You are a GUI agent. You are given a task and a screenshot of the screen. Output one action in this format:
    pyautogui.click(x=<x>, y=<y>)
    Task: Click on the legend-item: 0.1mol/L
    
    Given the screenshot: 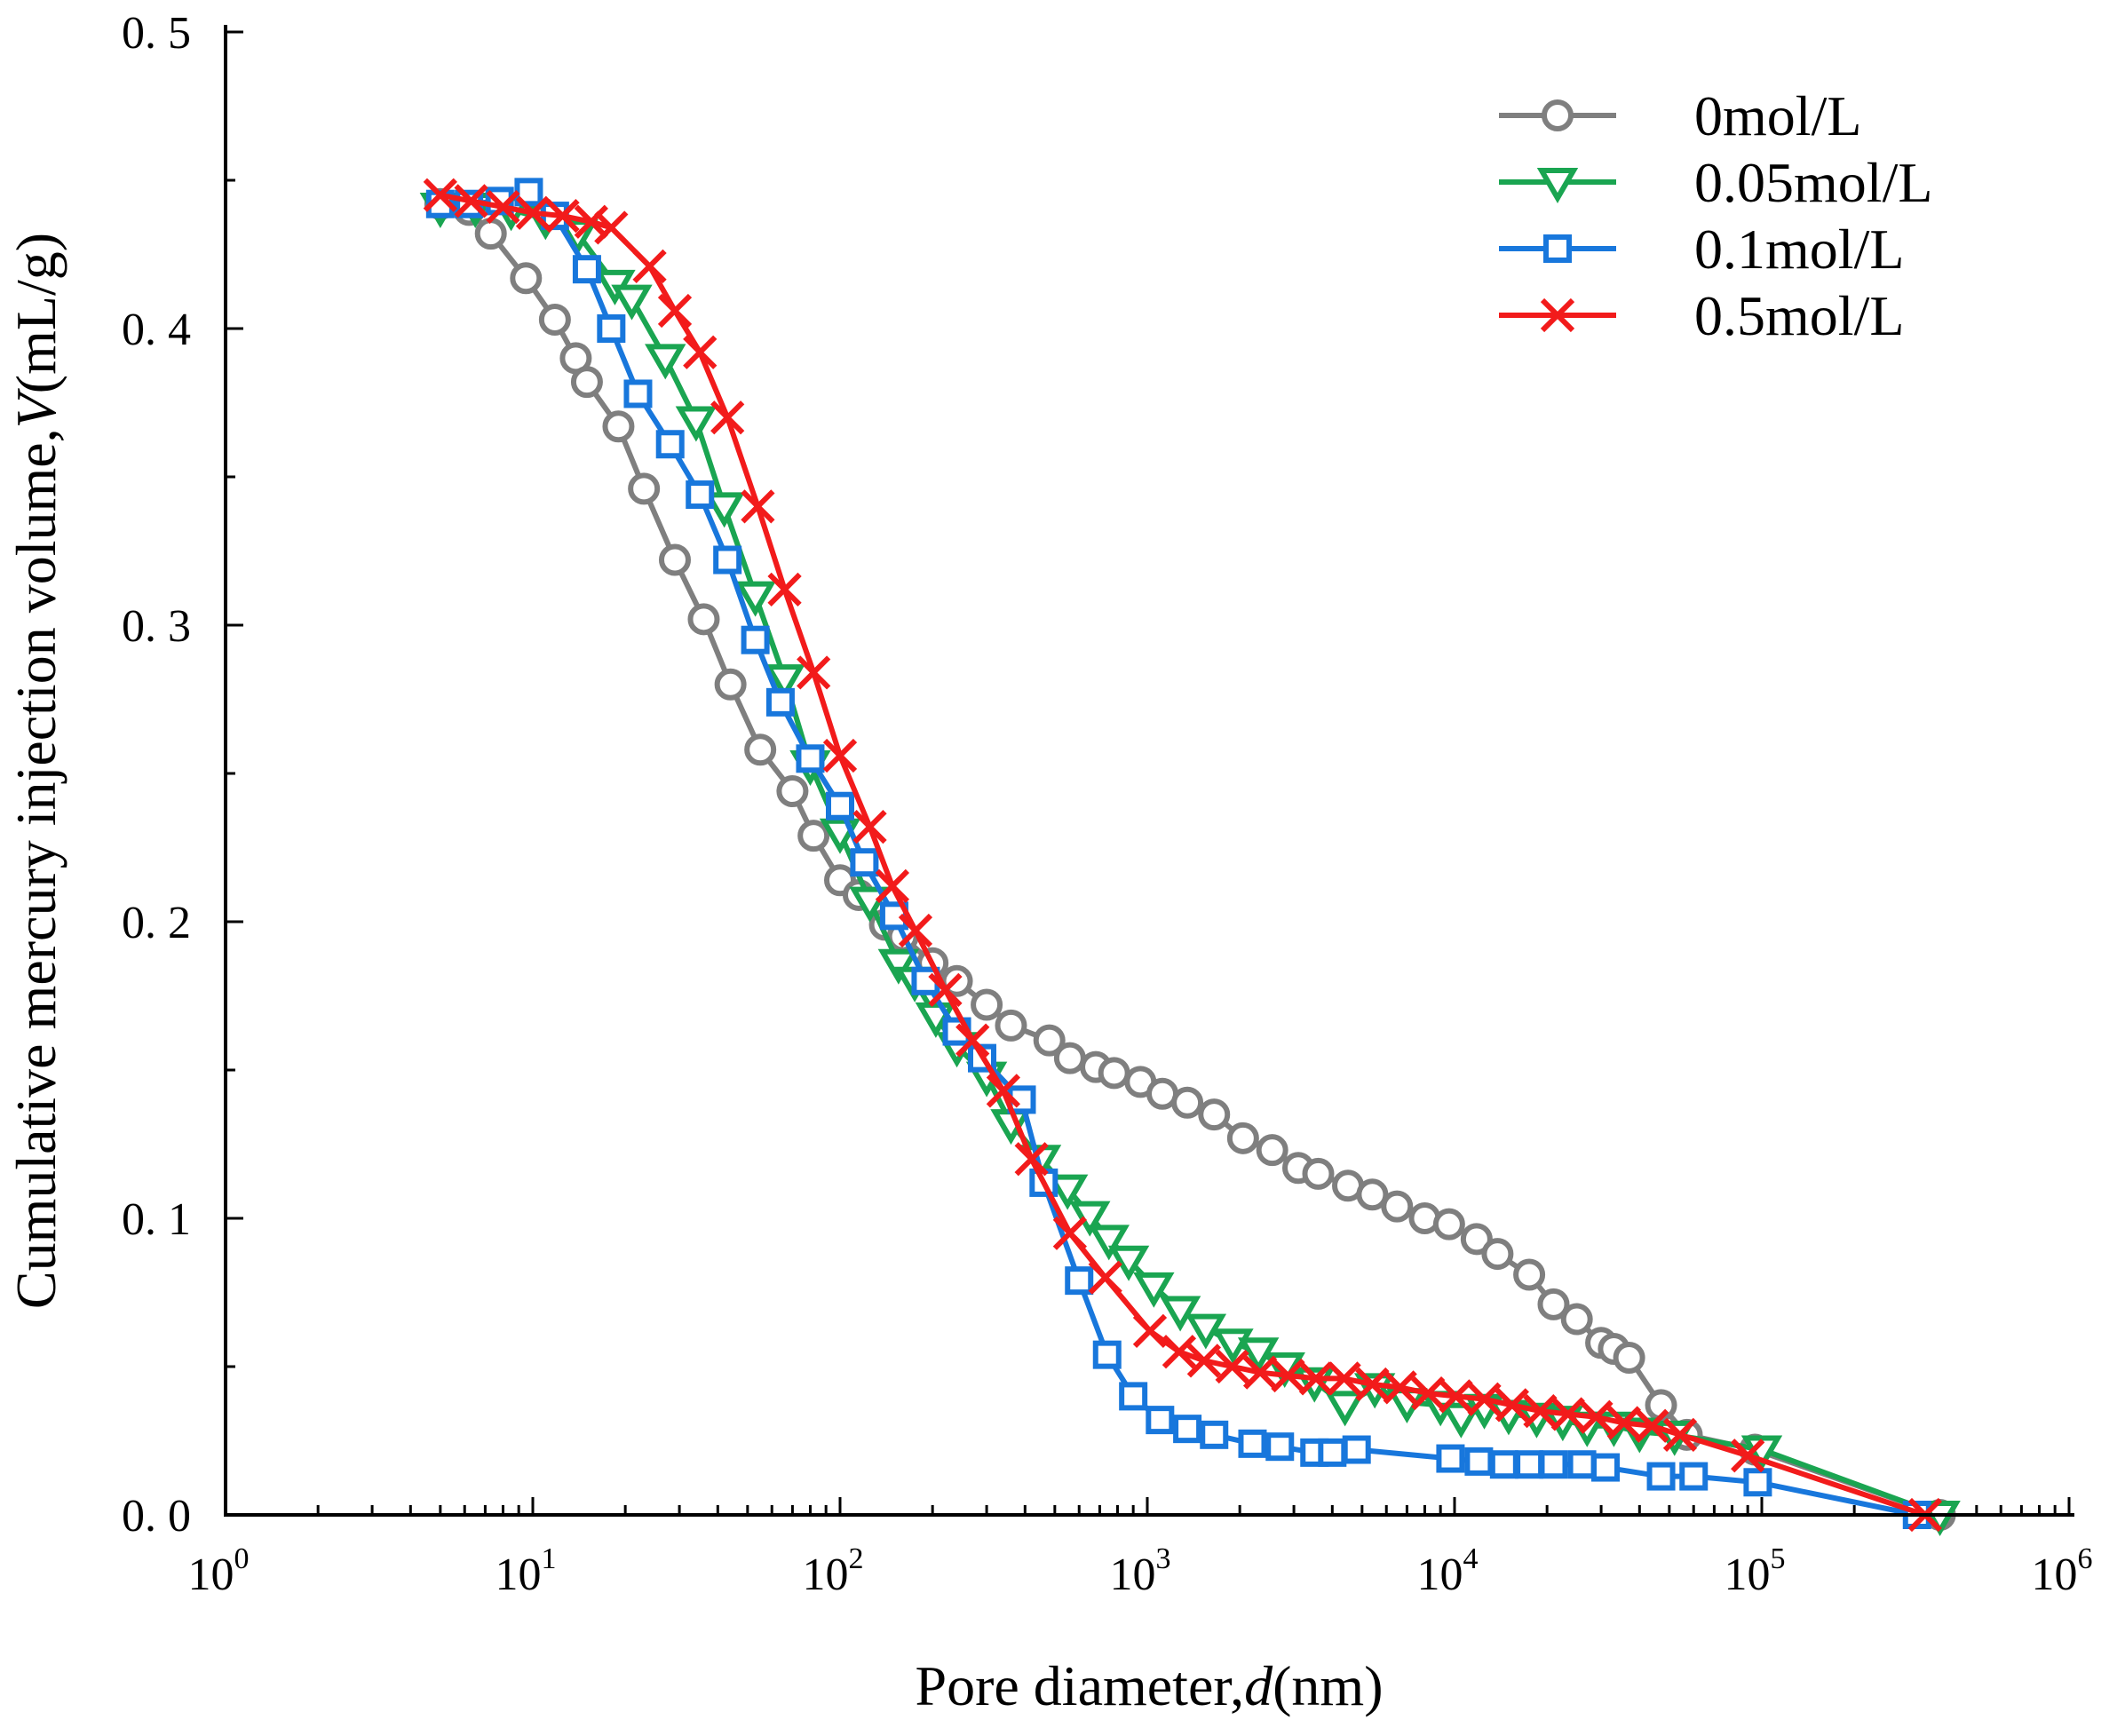 What is the action you would take?
    pyautogui.click(x=1701, y=249)
    